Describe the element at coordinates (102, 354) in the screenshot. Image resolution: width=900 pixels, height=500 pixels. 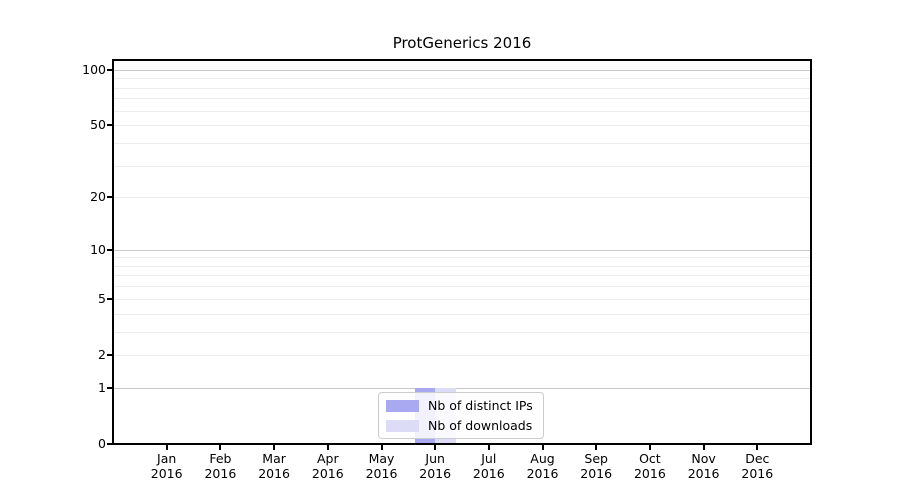
I see `y-tick-label: 2` at that location.